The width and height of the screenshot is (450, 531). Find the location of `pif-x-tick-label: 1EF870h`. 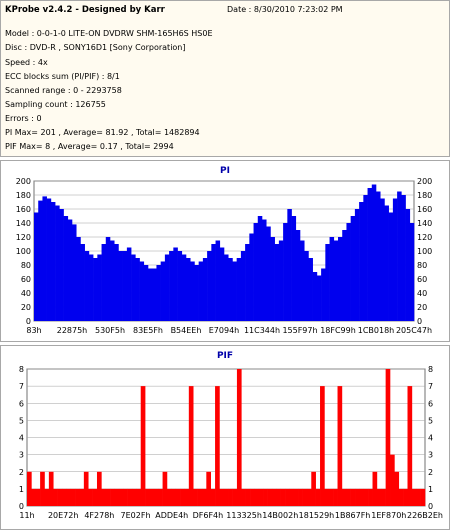

pif-x-tick-label: 1EF870h is located at coordinates (388, 515).